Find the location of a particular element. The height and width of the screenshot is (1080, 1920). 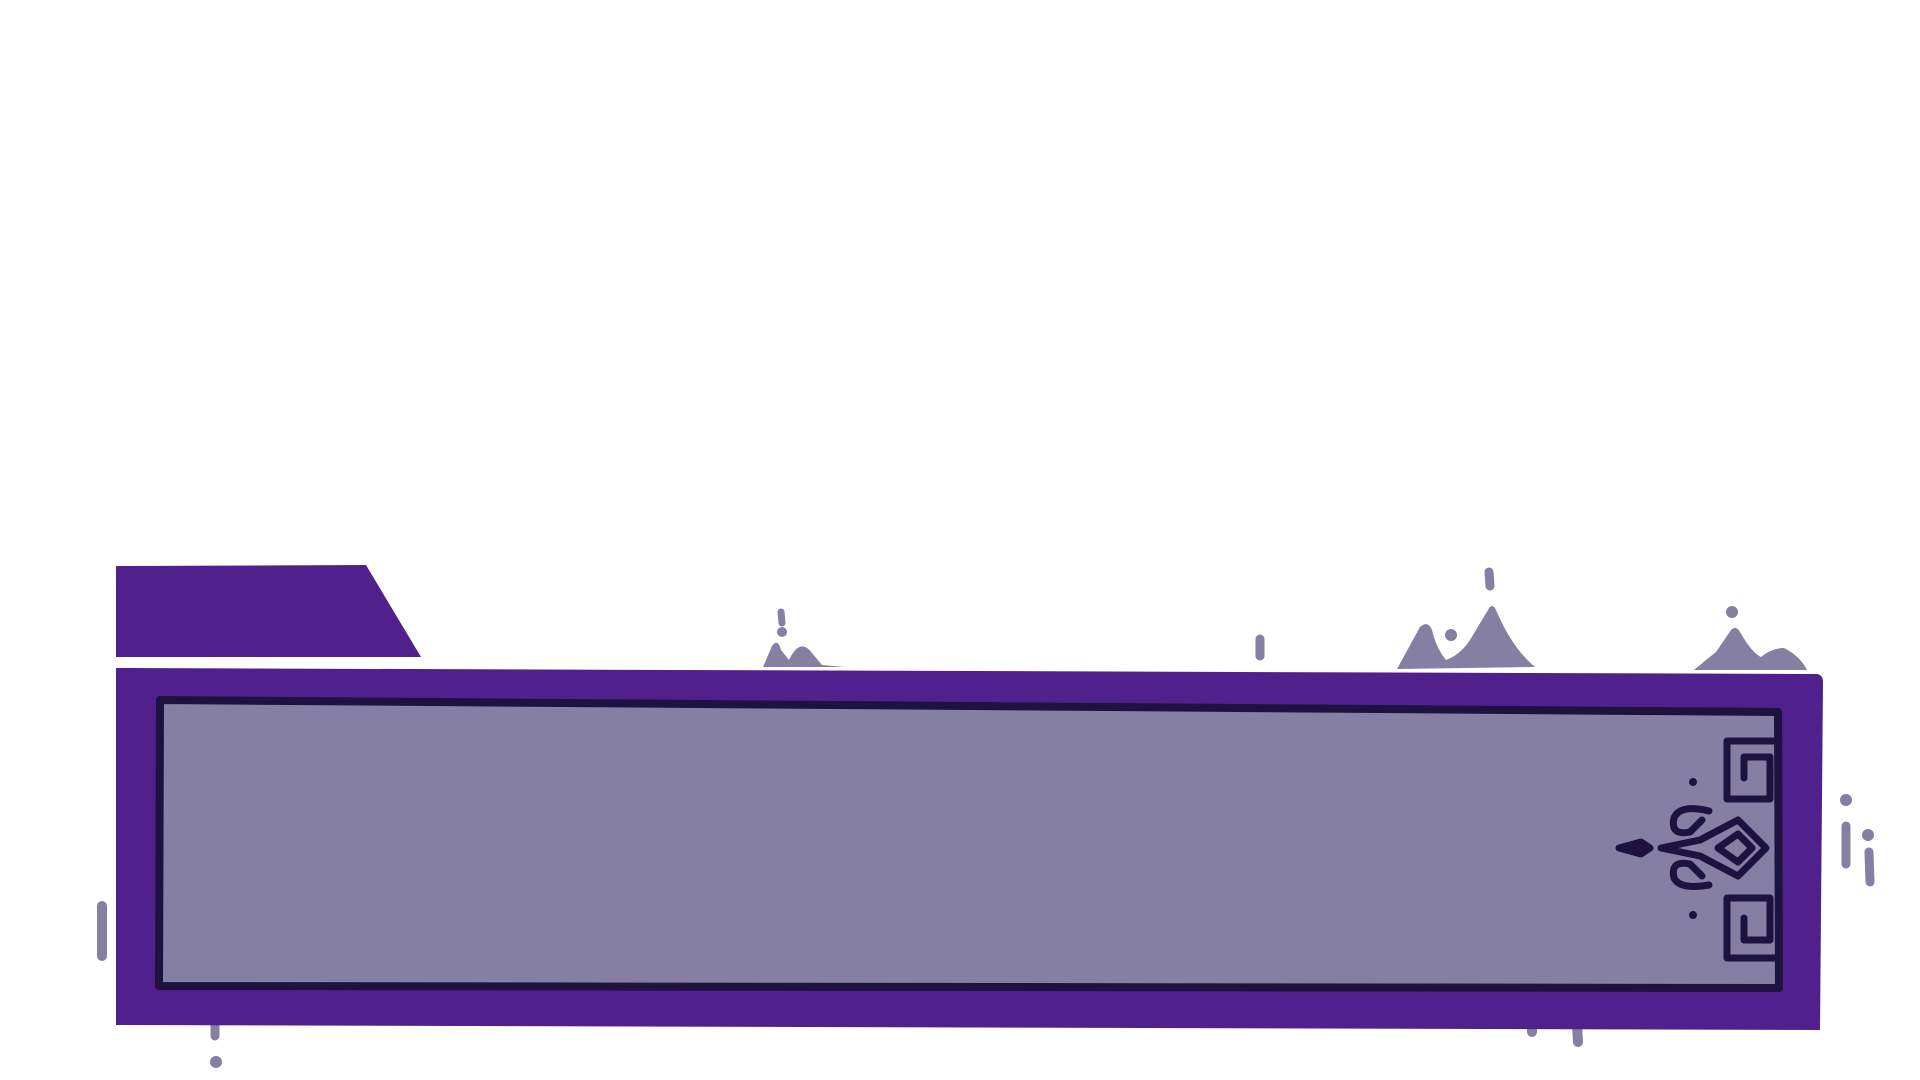

fleur-ornament-icon is located at coordinates (1699, 849).